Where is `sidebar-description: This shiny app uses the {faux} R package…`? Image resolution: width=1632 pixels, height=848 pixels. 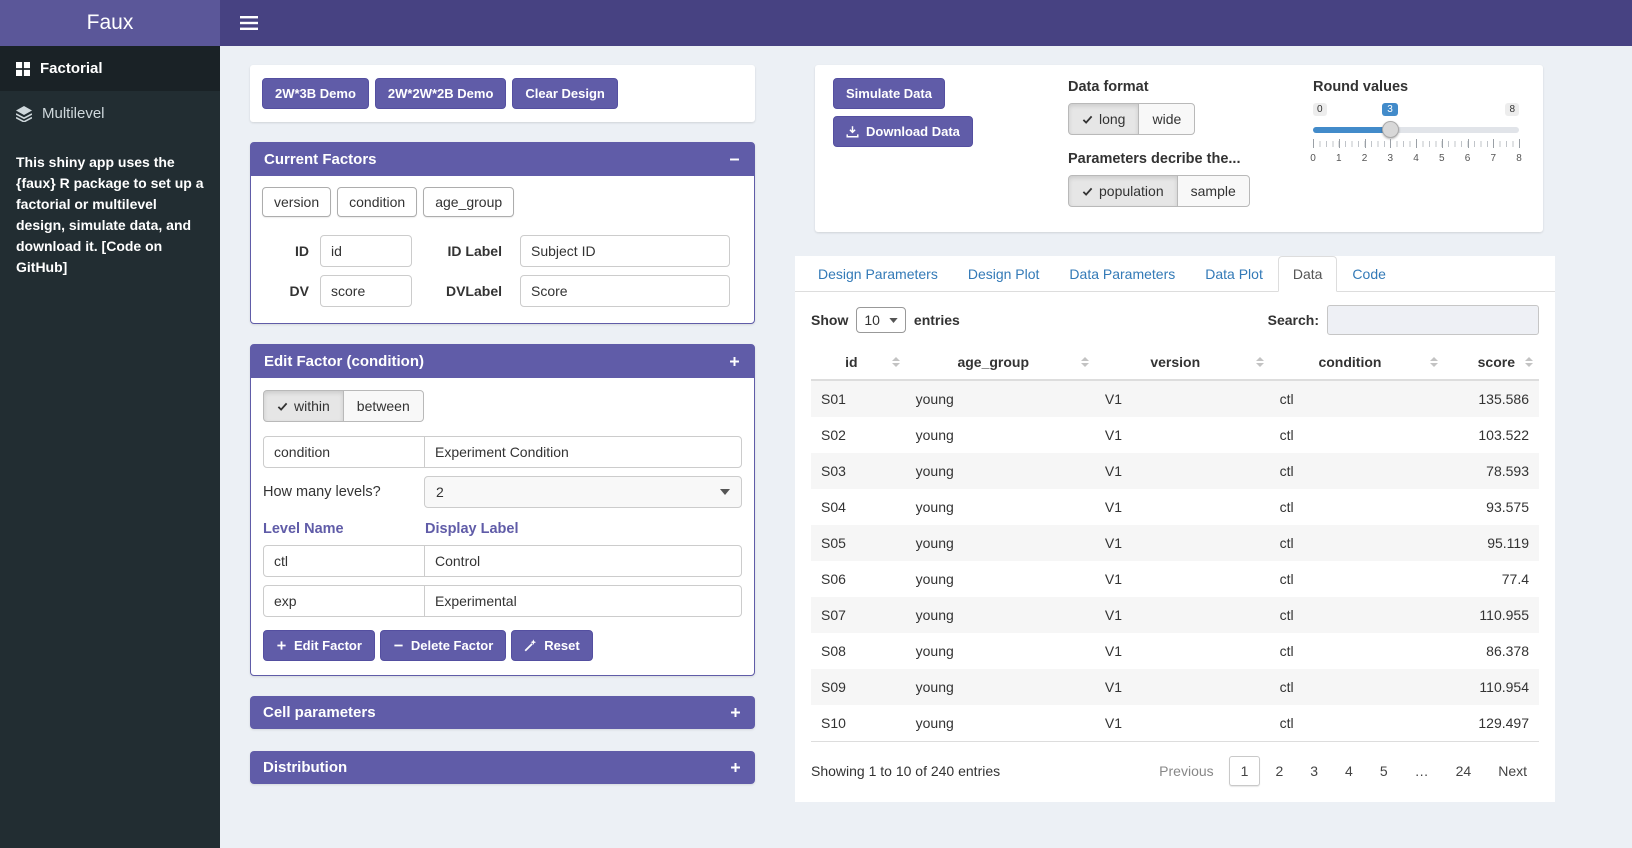 sidebar-description: This shiny app uses the {faux} R package… is located at coordinates (110, 207).